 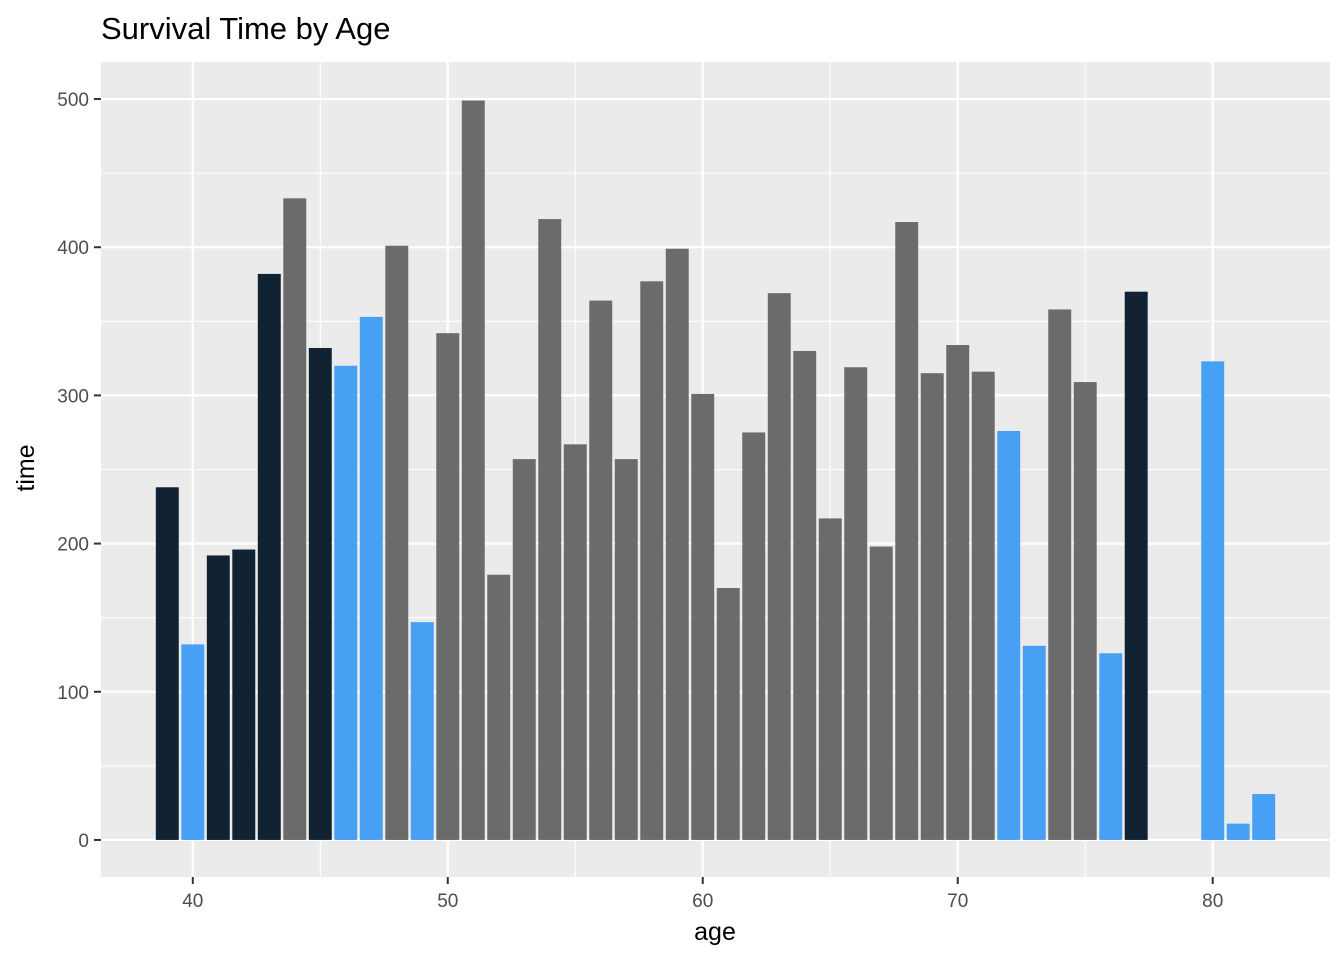 What do you see at coordinates (73, 545) in the screenshot?
I see `y-tick-label: 200` at bounding box center [73, 545].